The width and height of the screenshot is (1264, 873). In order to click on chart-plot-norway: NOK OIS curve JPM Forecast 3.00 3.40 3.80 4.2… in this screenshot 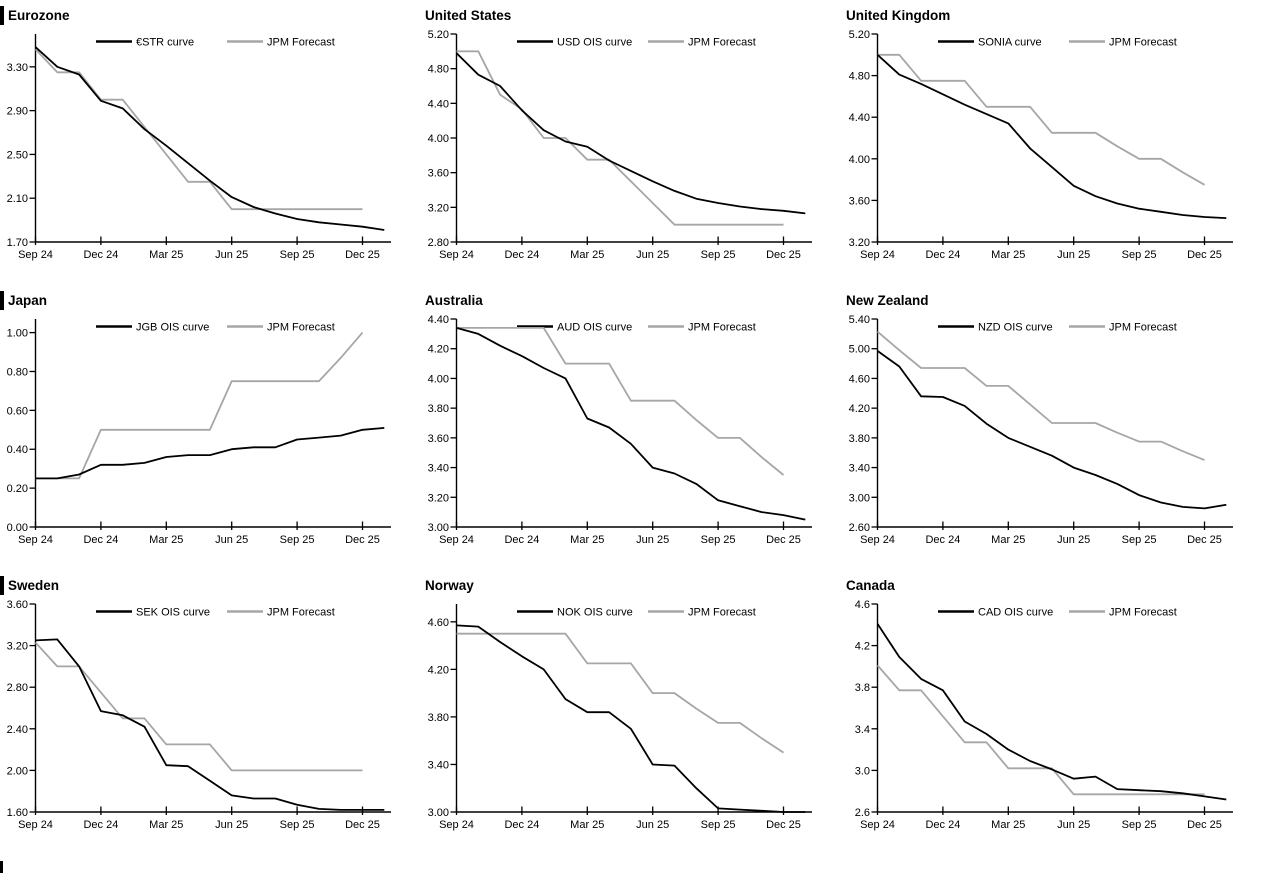, I will do `click(620, 717)`.